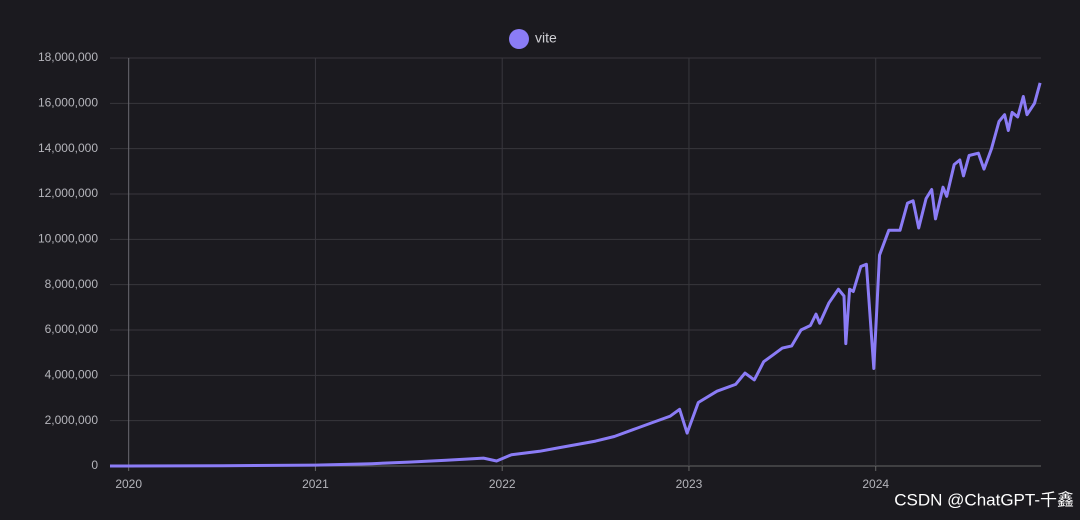 This screenshot has height=520, width=1080. I want to click on y-tick-label: 4,000,000, so click(72, 375).